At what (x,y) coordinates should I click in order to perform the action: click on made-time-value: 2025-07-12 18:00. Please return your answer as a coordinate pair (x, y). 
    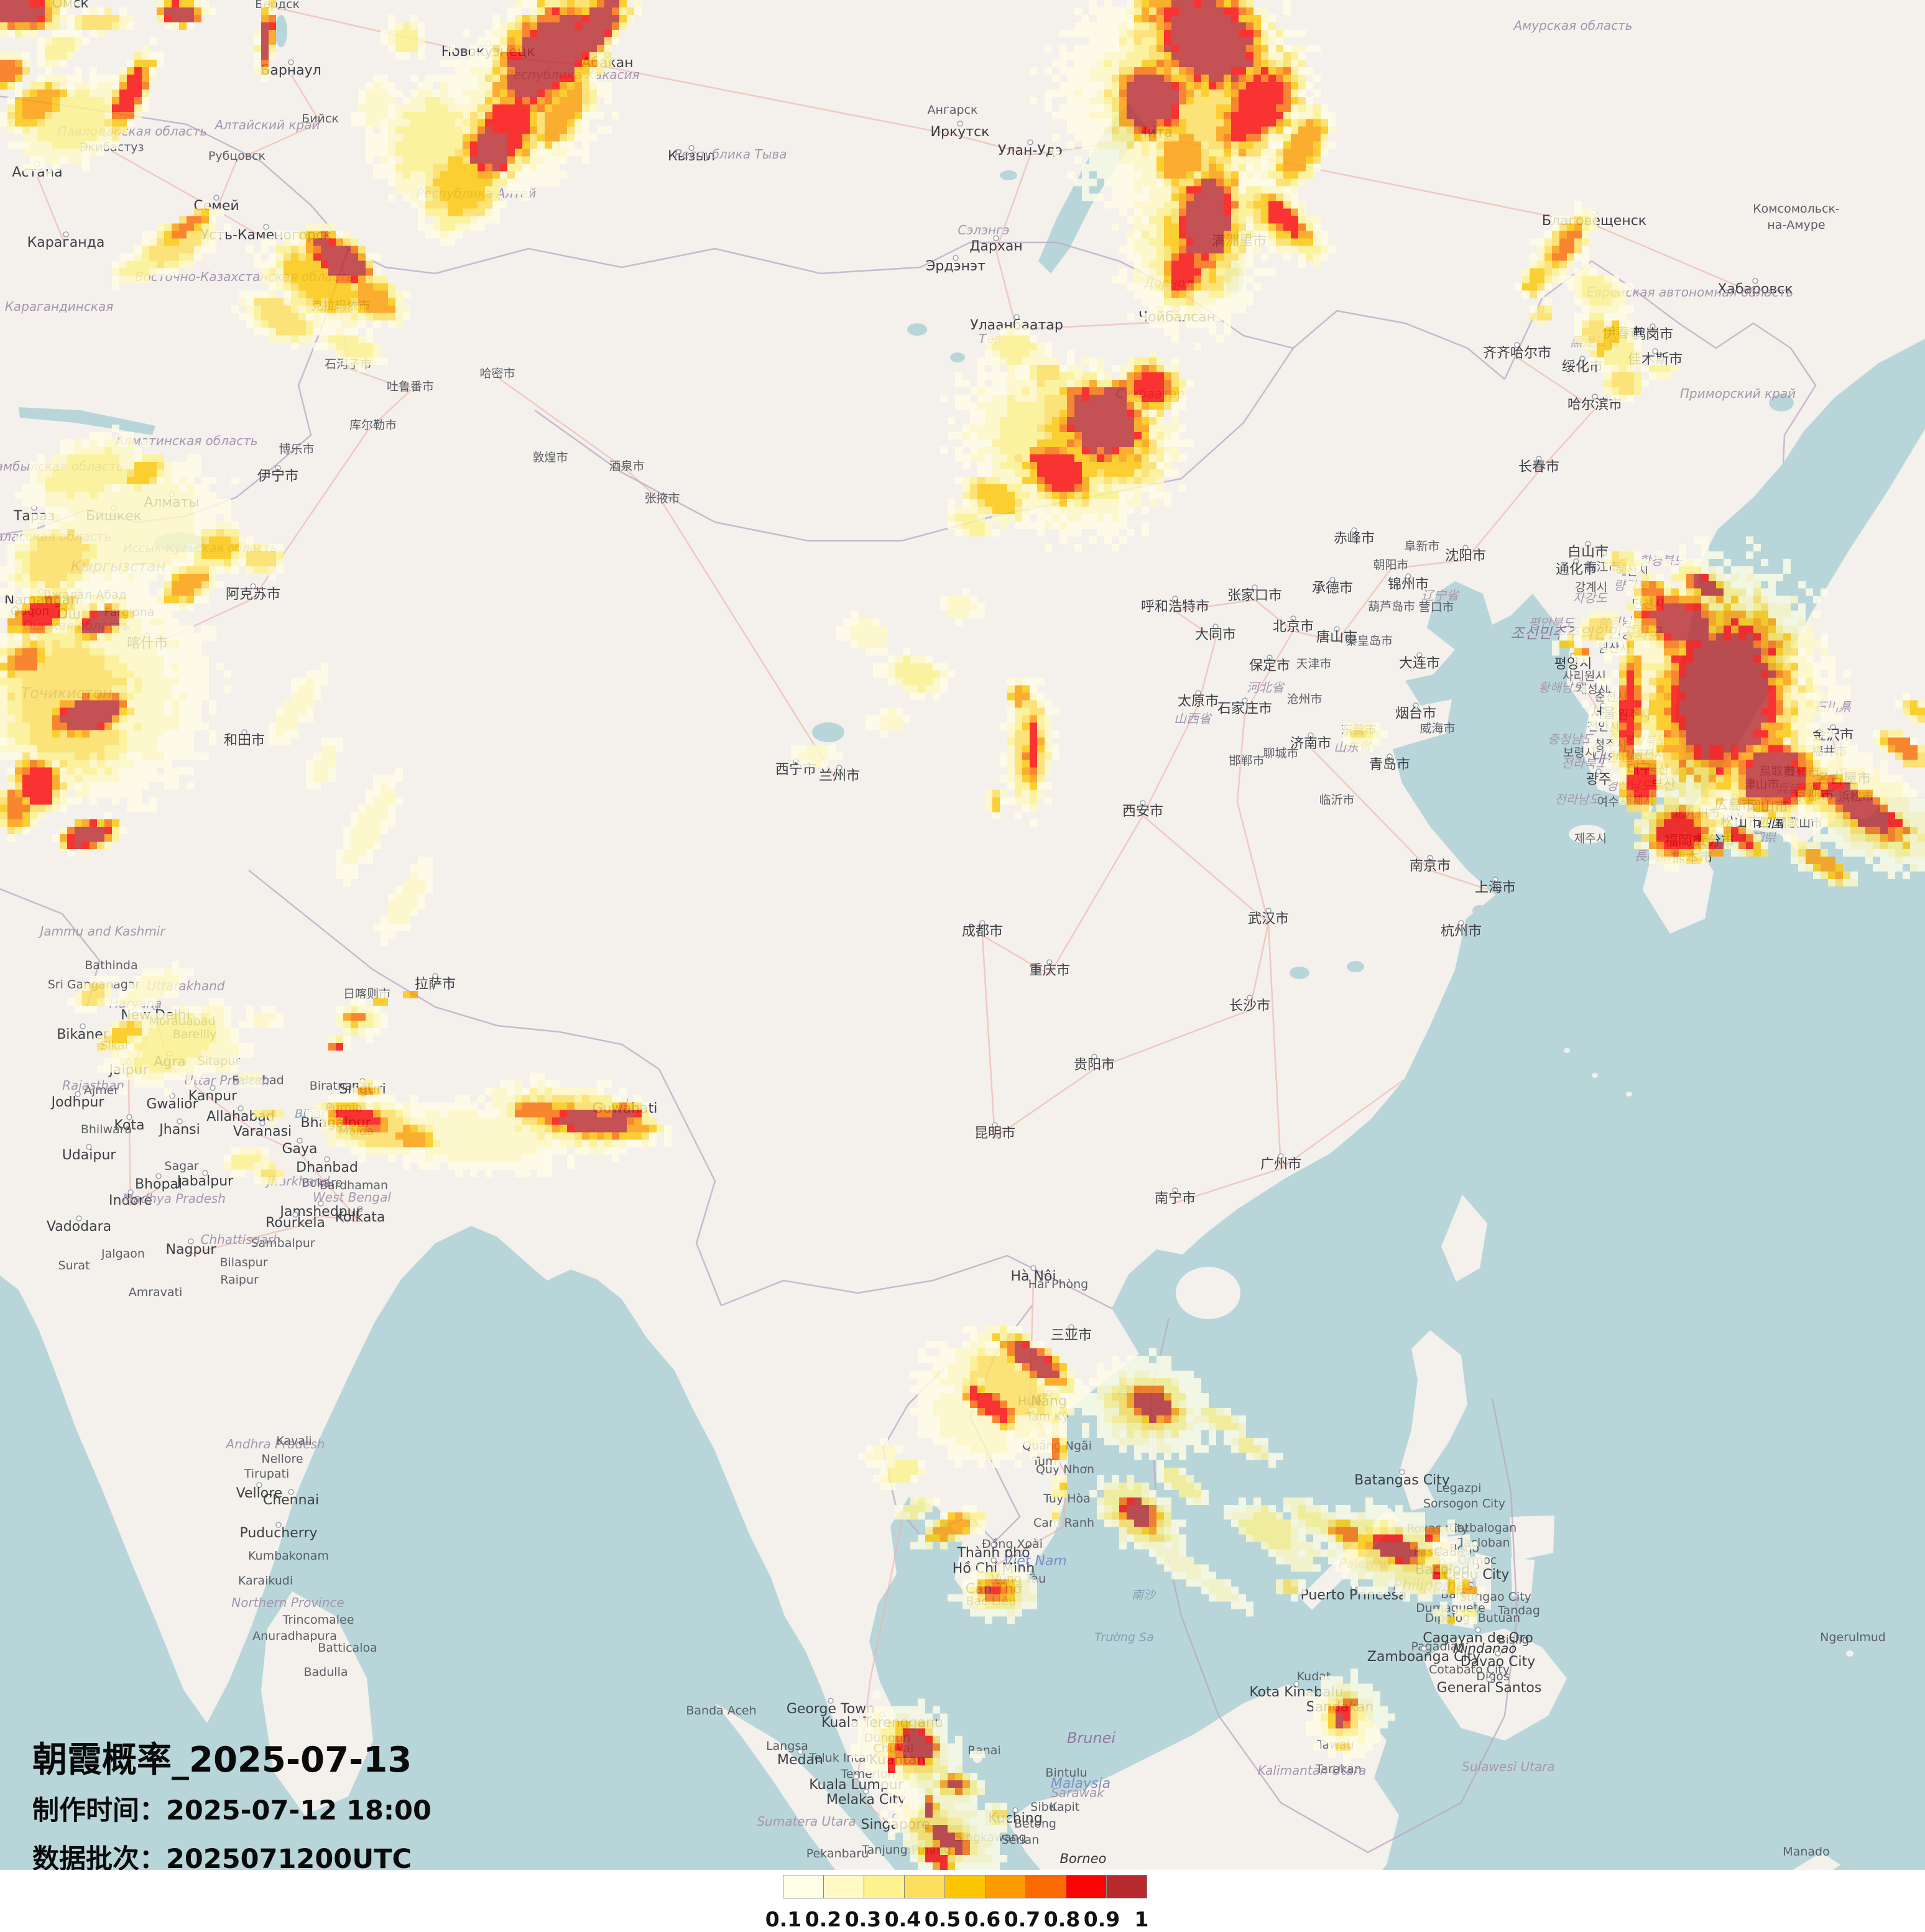
    Looking at the image, I should click on (299, 1810).